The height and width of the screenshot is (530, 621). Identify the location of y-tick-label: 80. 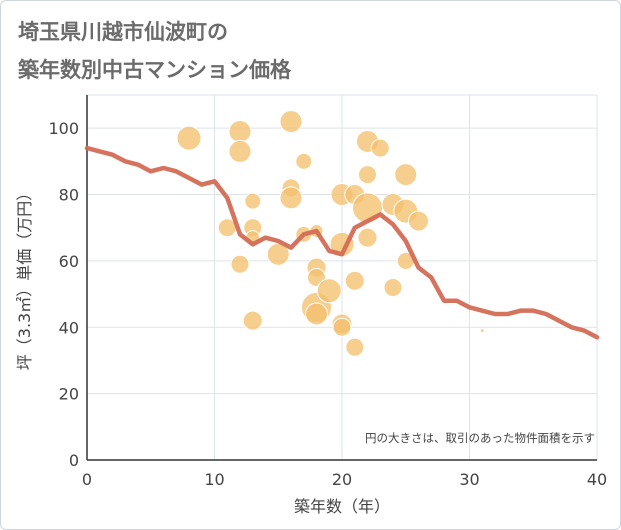
(69, 195).